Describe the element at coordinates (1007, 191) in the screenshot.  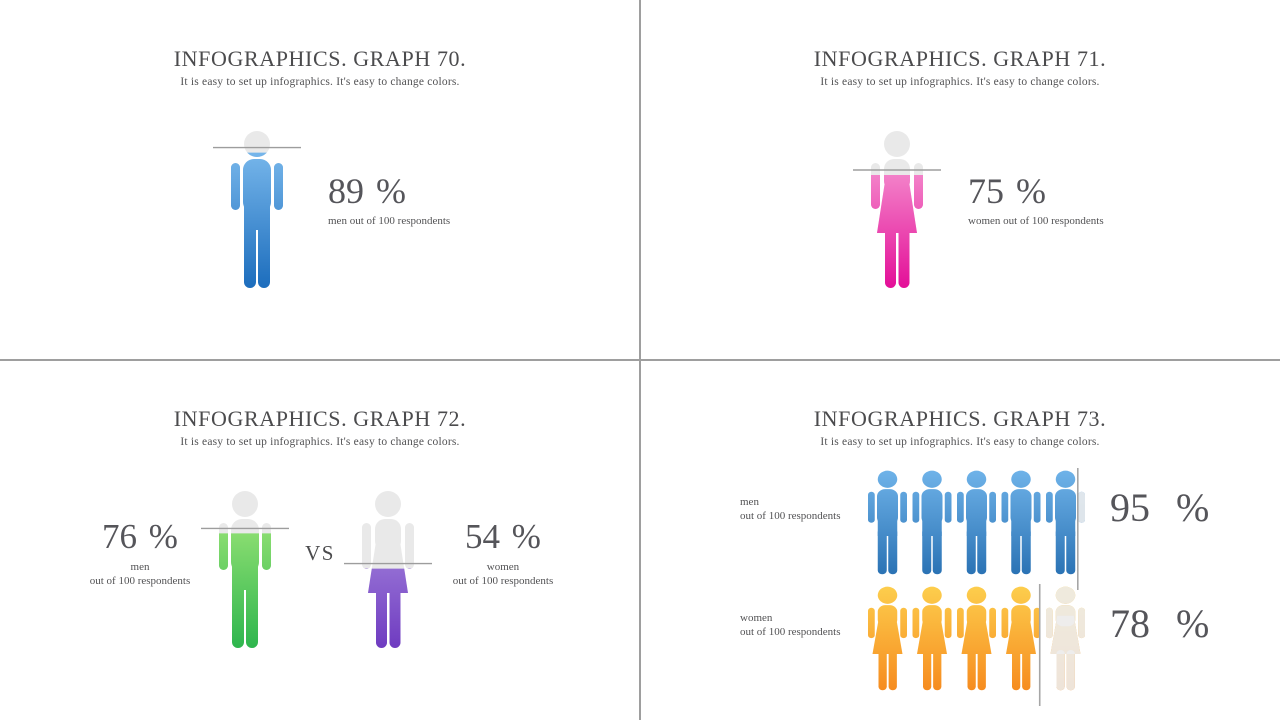
I see `stat-value: 75 %` at that location.